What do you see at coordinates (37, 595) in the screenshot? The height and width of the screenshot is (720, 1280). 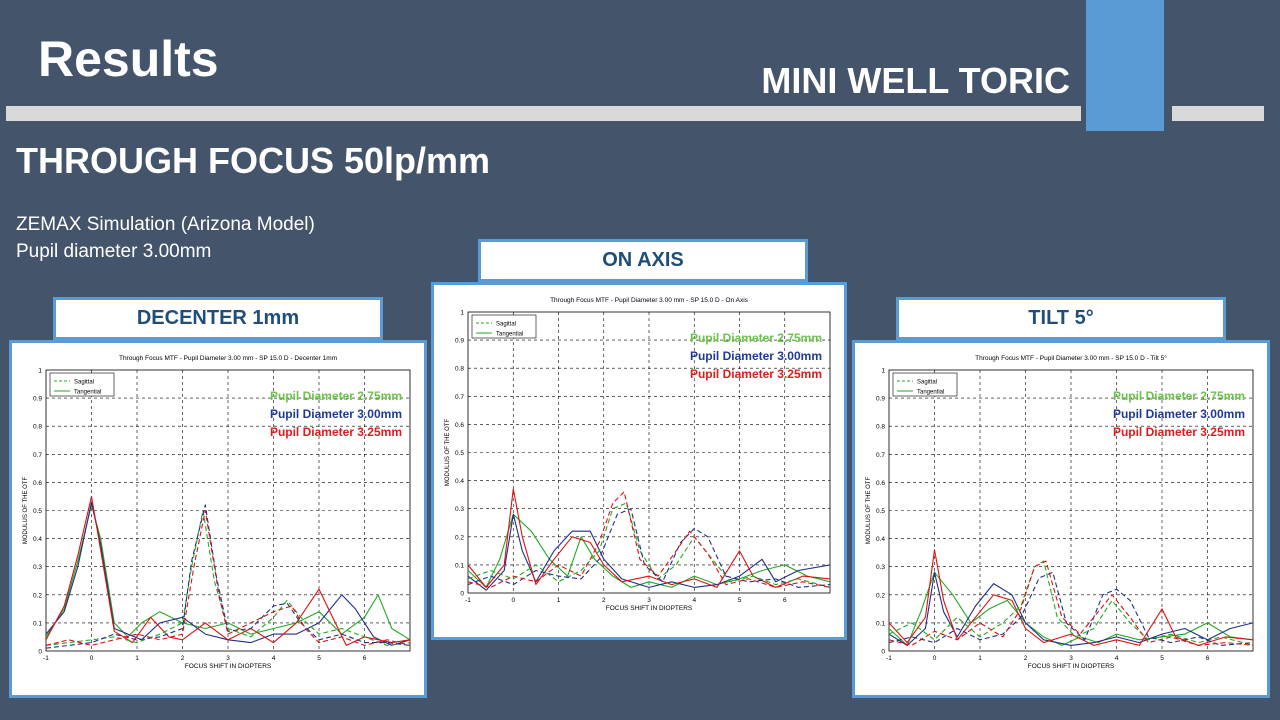 I see `y-tick-label: 0.2` at bounding box center [37, 595].